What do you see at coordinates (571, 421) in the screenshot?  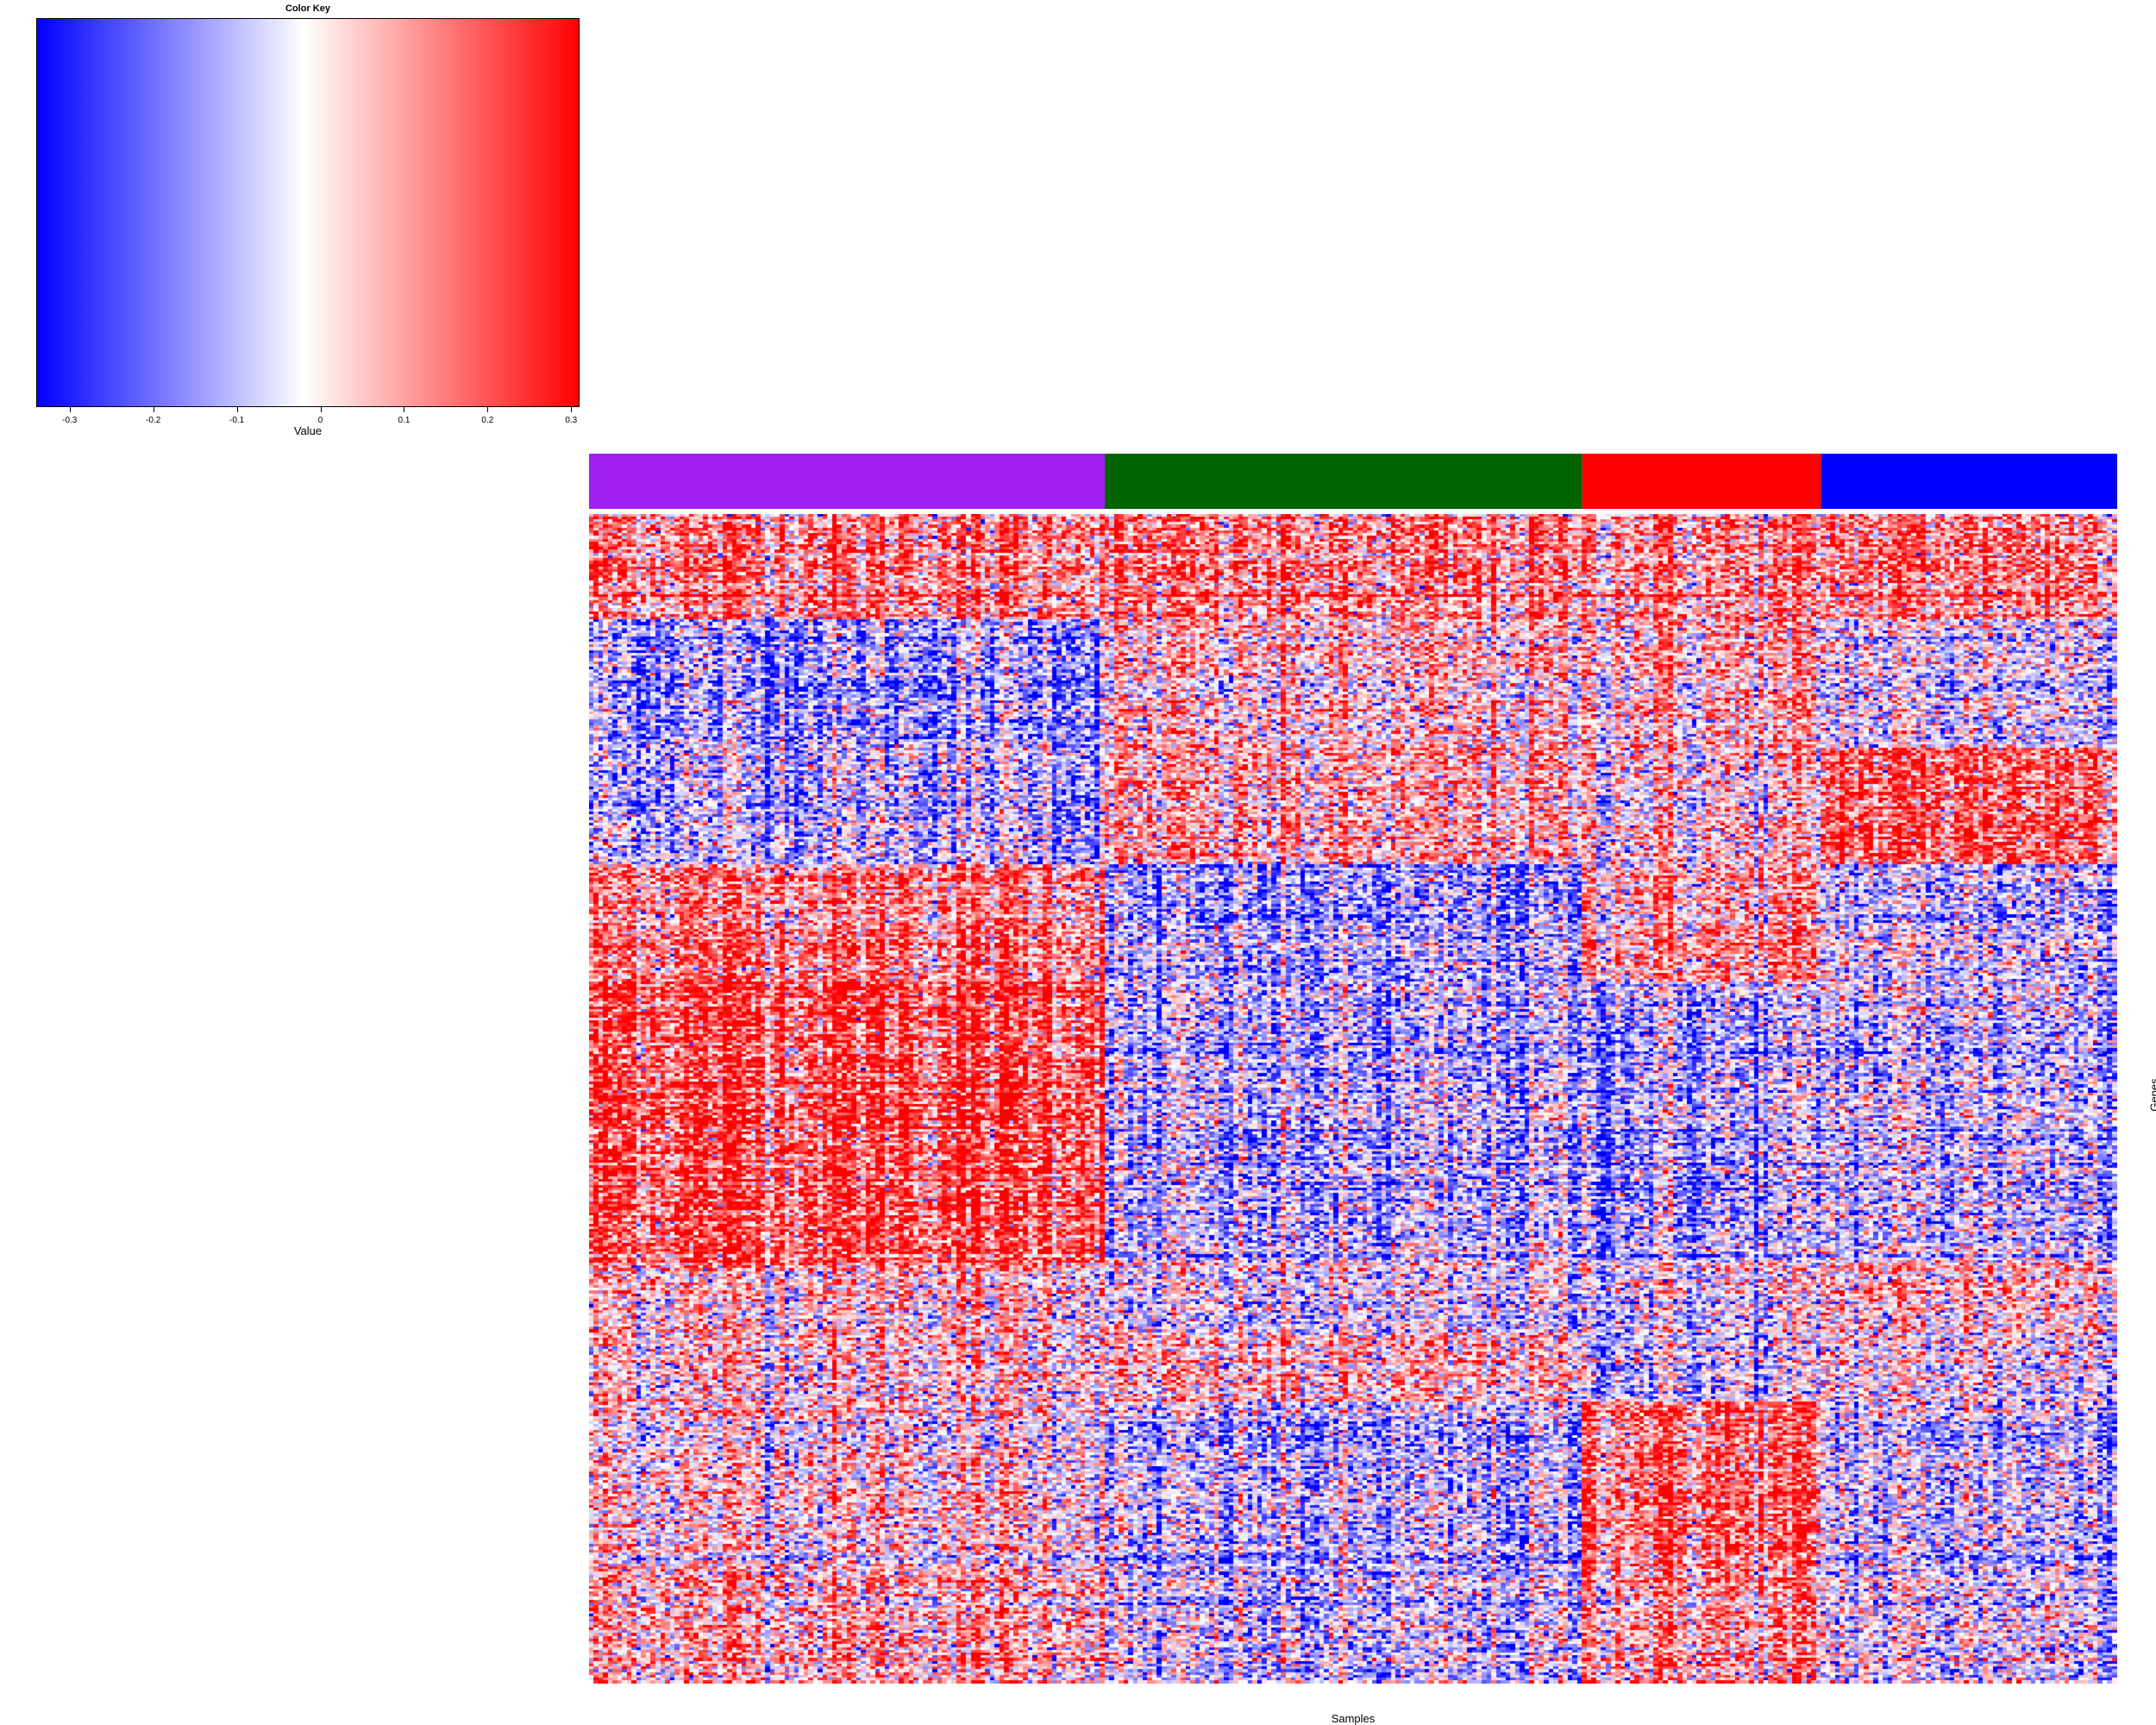 I see `color-key-tick-label: 0.3` at bounding box center [571, 421].